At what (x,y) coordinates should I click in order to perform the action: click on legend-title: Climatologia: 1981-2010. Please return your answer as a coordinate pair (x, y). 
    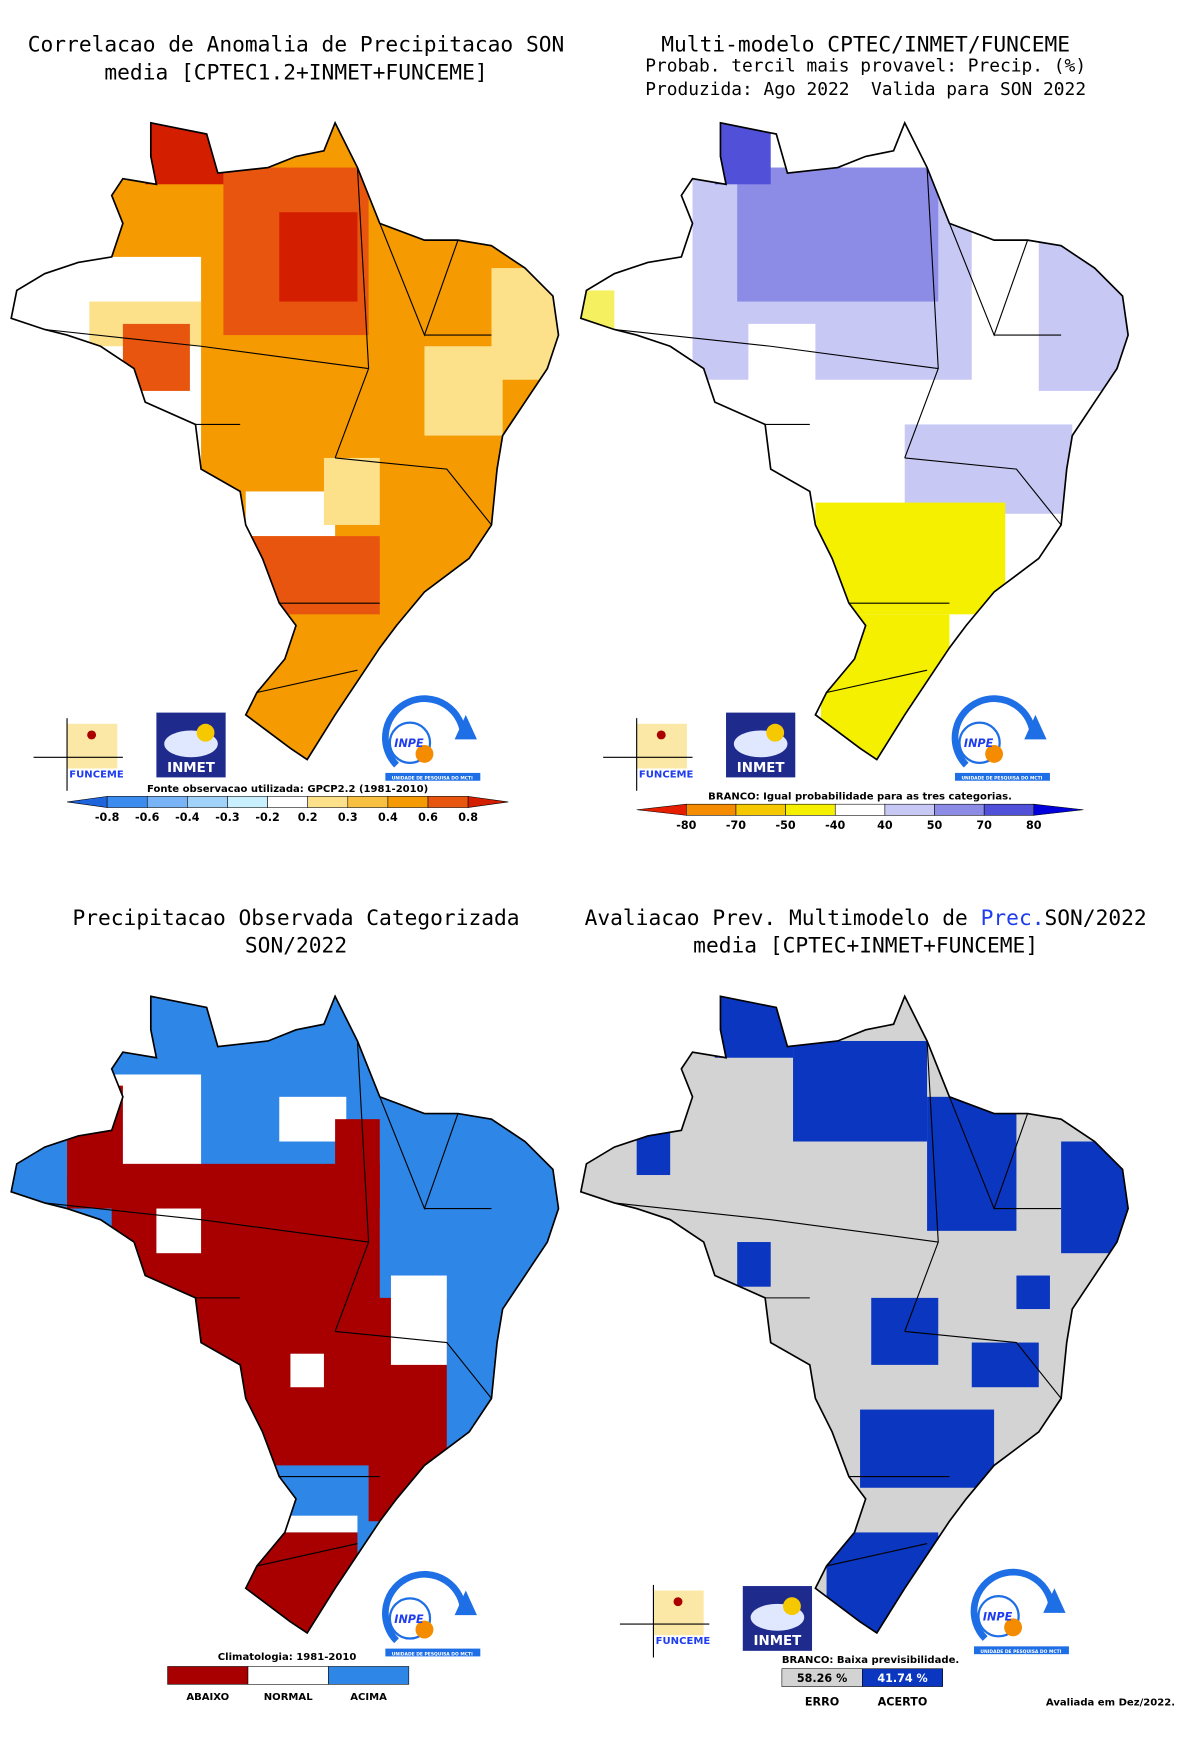
    Looking at the image, I should click on (287, 1657).